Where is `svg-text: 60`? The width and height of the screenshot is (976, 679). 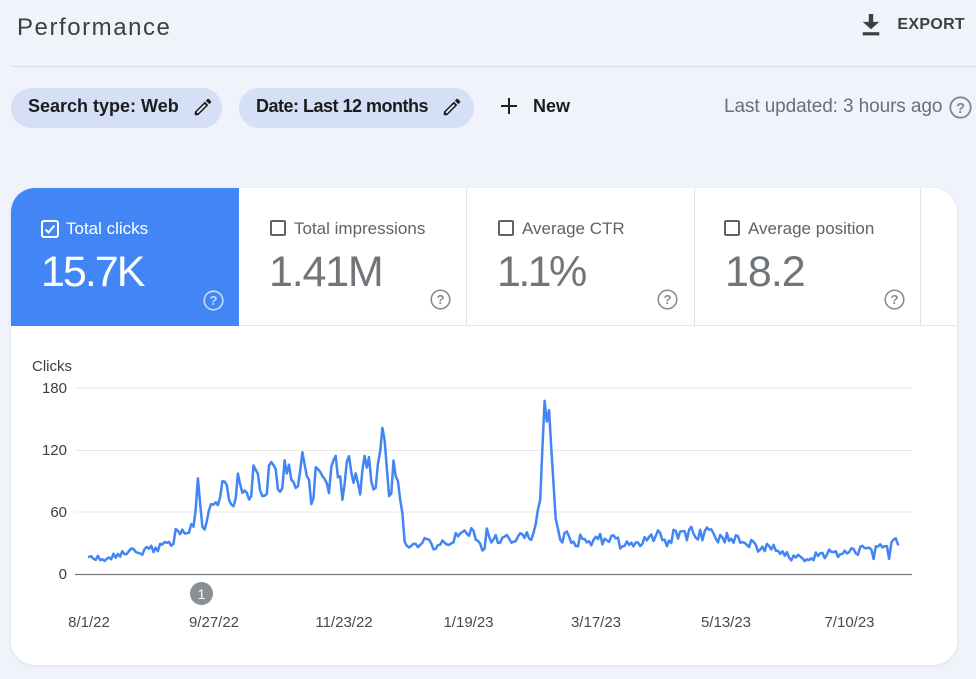 svg-text: 60 is located at coordinates (58, 512).